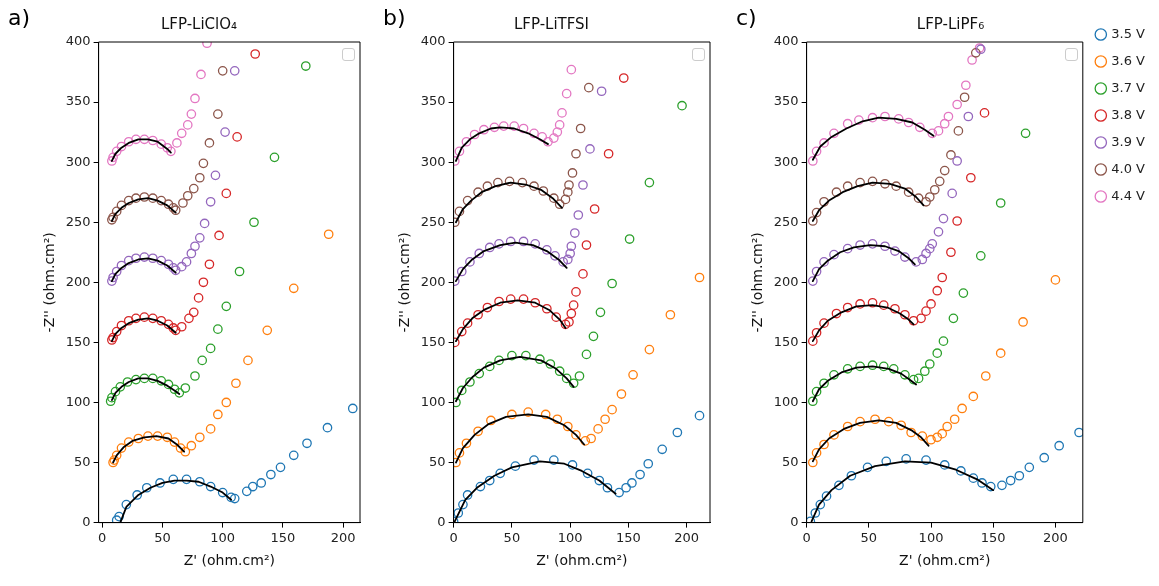  I want to click on y-tick-label: 50, so click(82, 461).